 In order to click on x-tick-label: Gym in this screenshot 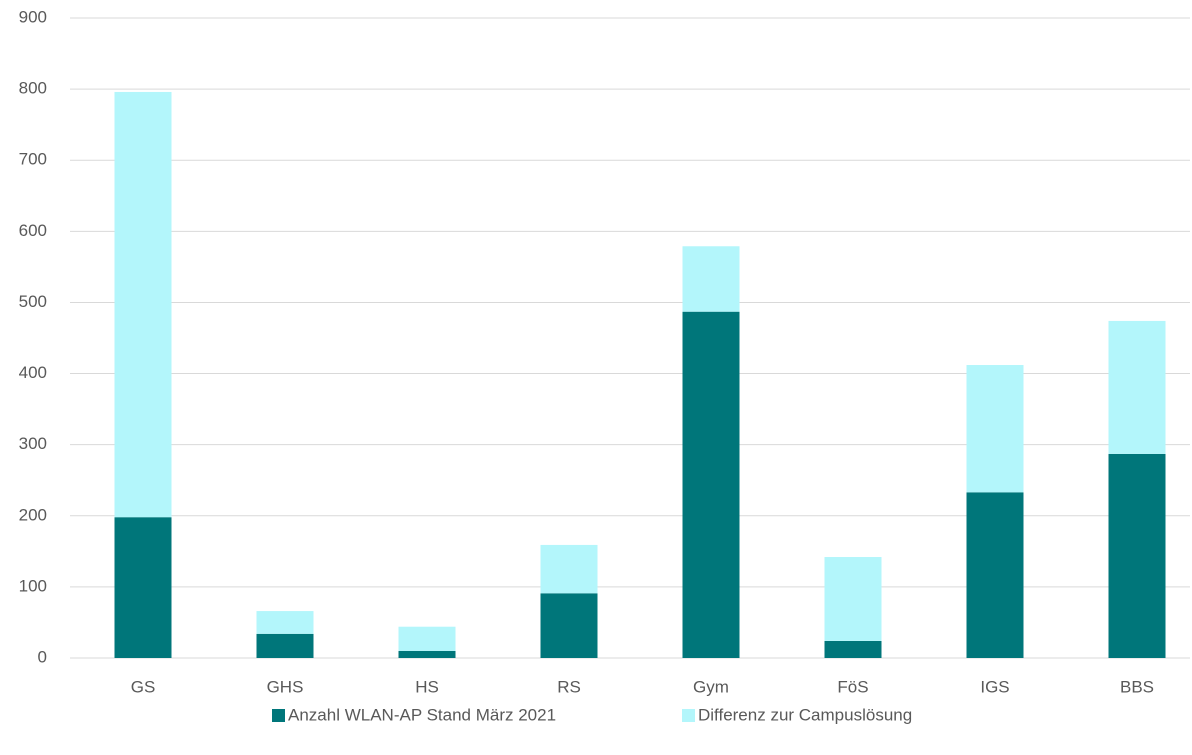, I will do `click(711, 686)`.